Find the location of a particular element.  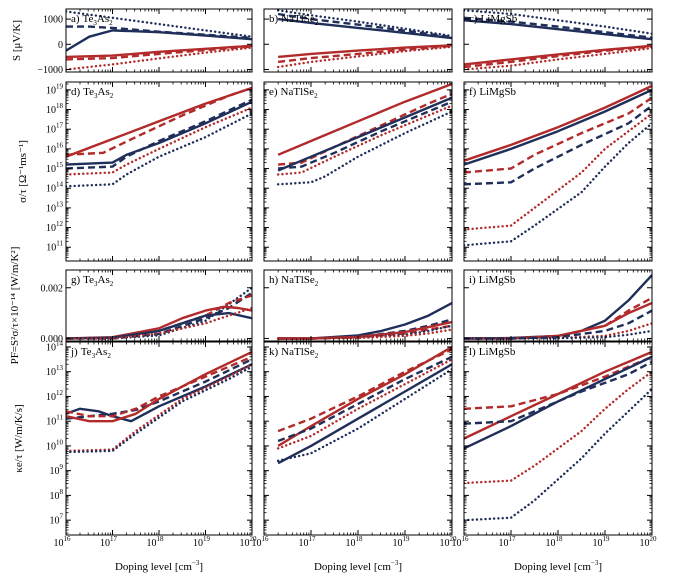

x-tick-label: 1018 is located at coordinates (555, 542).